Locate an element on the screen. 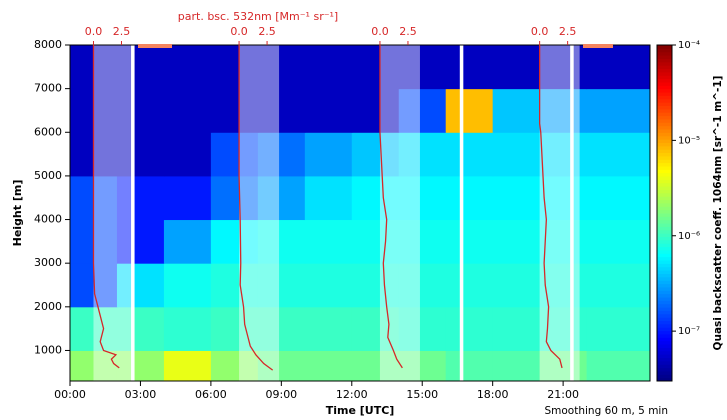 The image size is (727, 420). y-tick-label: 2000 is located at coordinates (48, 306).